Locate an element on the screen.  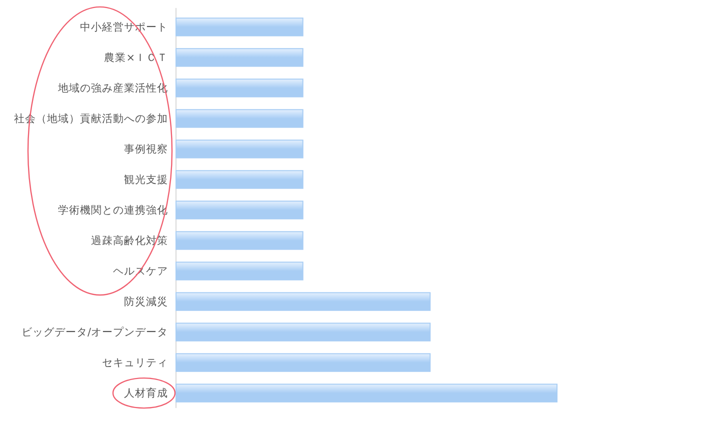
y-tick-label: 事例視察 is located at coordinates (146, 149).